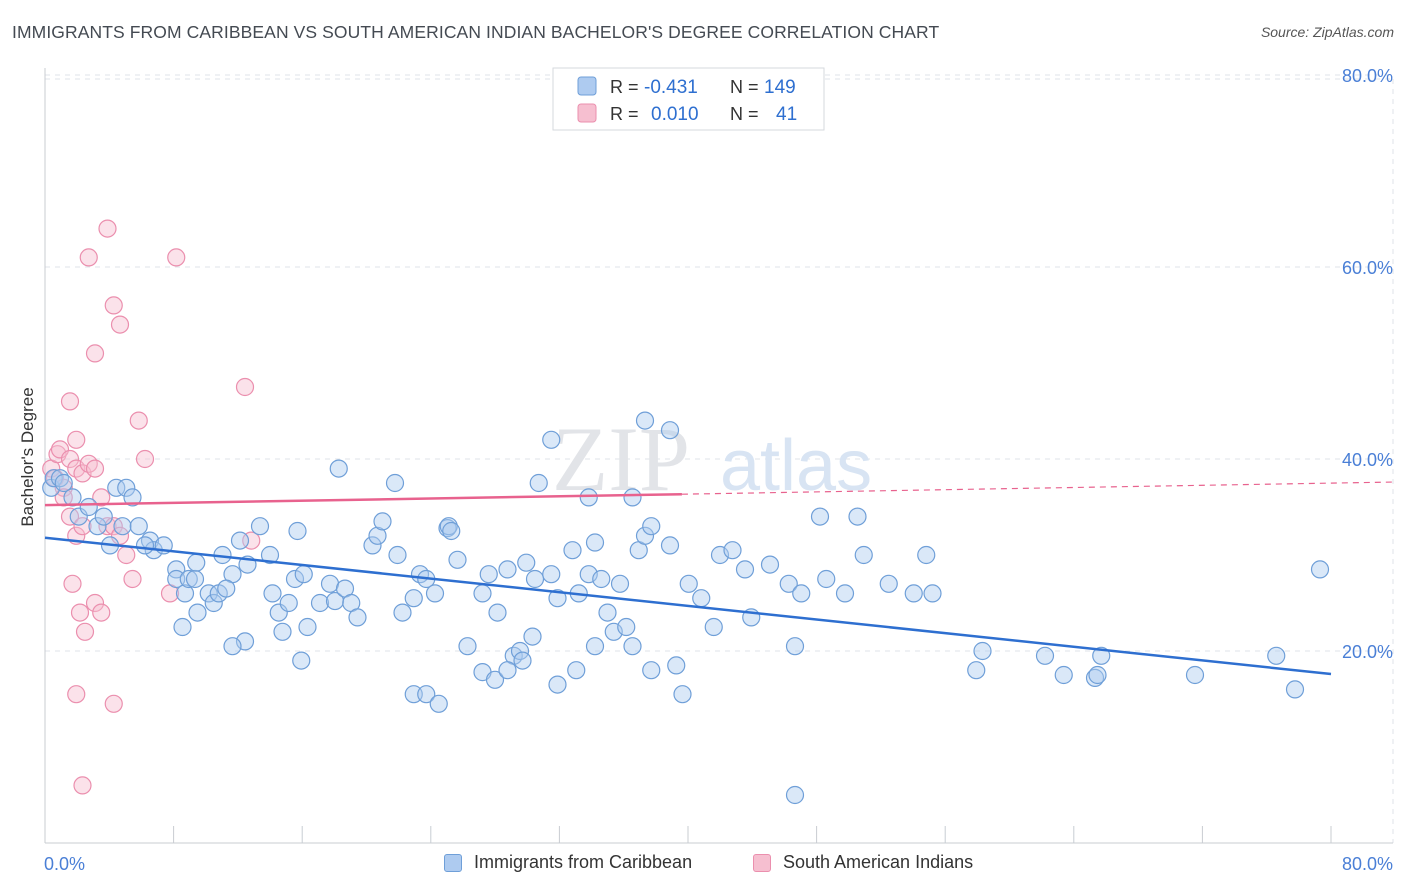  What do you see at coordinates (64, 864) in the screenshot?
I see `x-tick-label-min: 0.0%` at bounding box center [64, 864].